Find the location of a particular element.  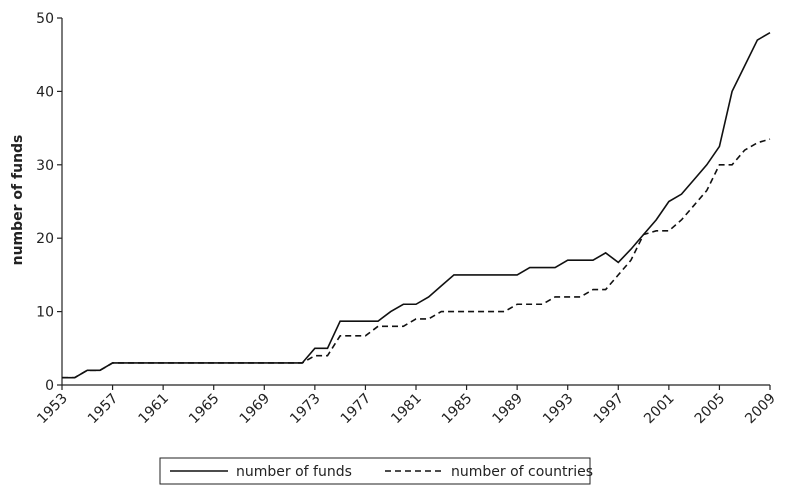

x-tick-label: 1997 is located at coordinates (609, 409).